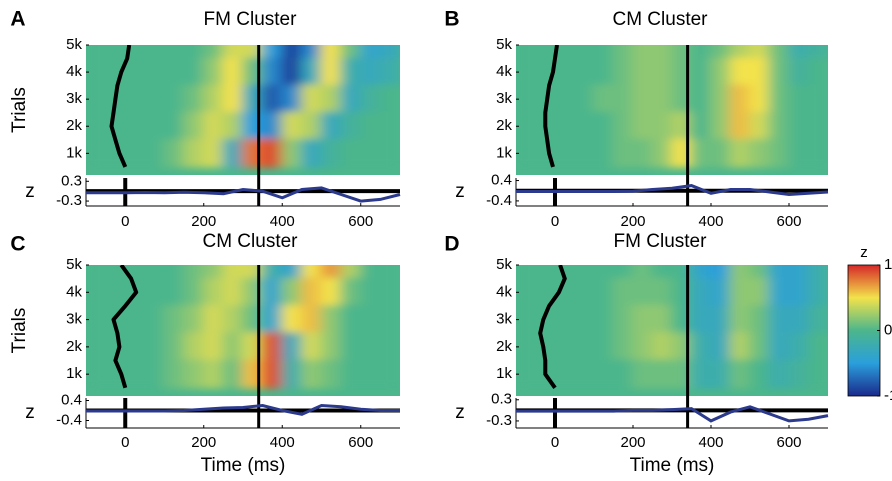 Image resolution: width=892 pixels, height=481 pixels. Describe the element at coordinates (19, 110) in the screenshot. I see `y-axis-label: Trials` at that location.